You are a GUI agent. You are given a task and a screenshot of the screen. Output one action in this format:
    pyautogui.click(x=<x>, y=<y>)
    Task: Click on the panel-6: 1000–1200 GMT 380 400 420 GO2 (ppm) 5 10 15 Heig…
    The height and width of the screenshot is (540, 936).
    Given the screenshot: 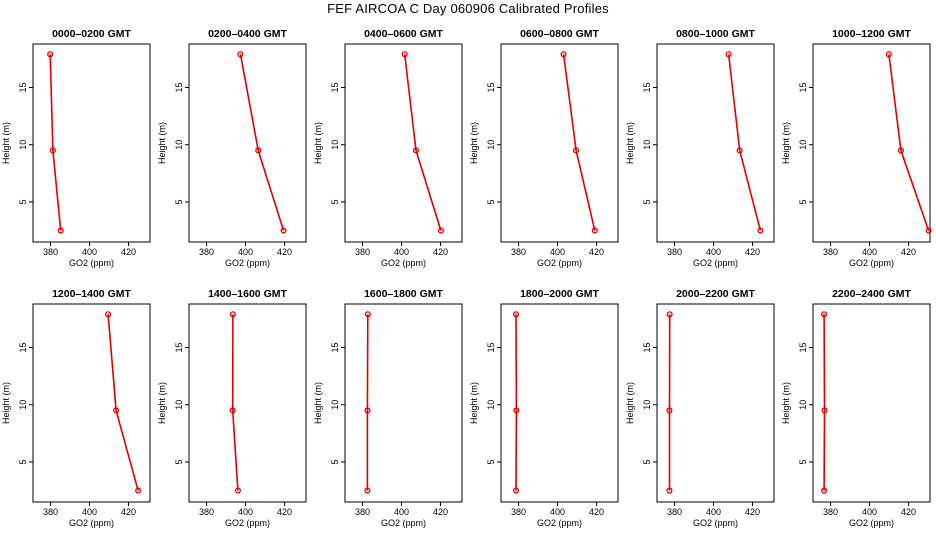 What is the action you would take?
    pyautogui.click(x=856, y=148)
    